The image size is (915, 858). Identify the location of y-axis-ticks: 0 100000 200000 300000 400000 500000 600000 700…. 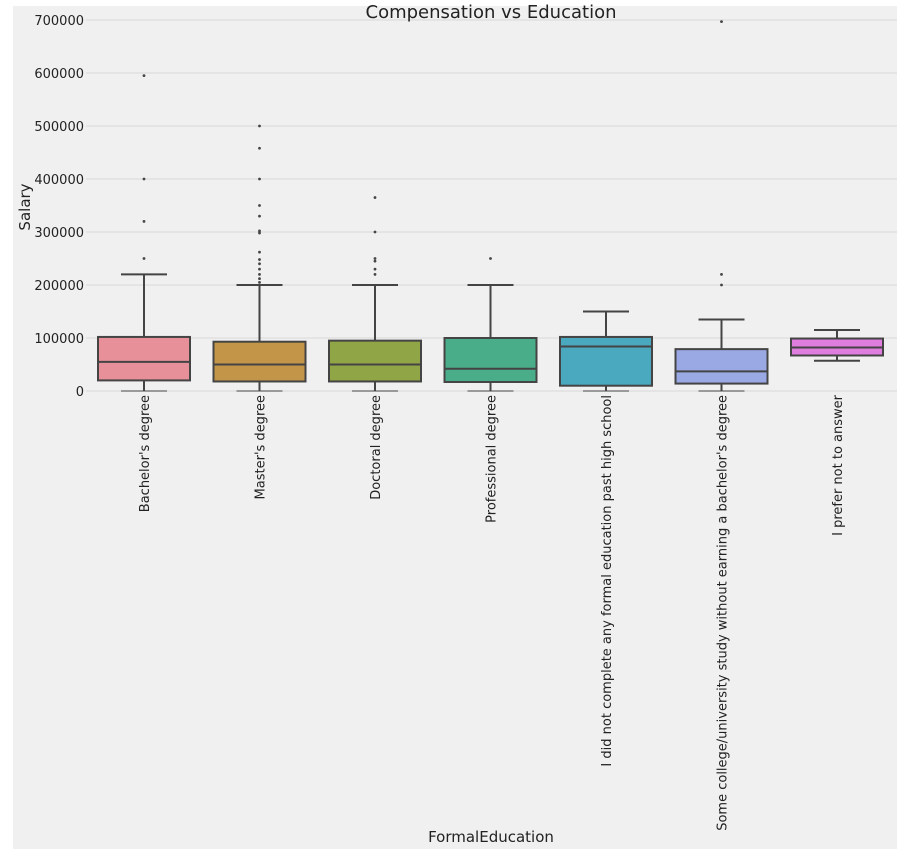
(59, 207).